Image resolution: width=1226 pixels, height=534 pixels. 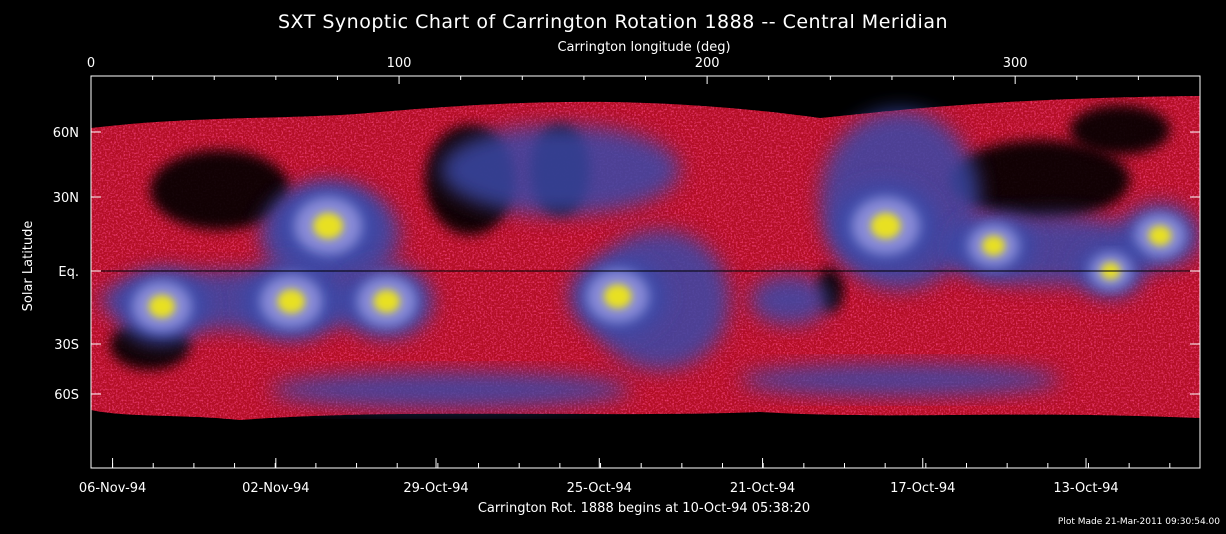 I want to click on bottom-tick-label: 25-Oct-94, so click(x=599, y=488).